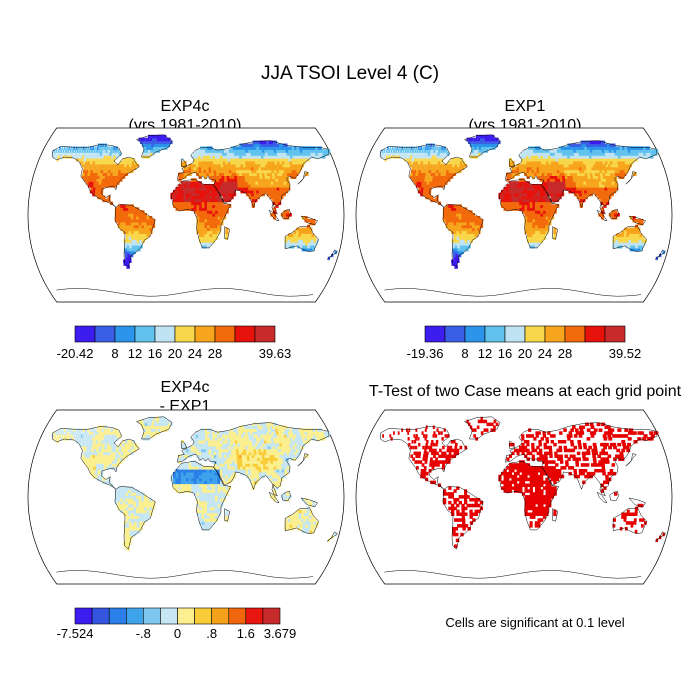  Describe the element at coordinates (246, 633) in the screenshot. I see `colorbar-tick-label: 1.6` at that location.